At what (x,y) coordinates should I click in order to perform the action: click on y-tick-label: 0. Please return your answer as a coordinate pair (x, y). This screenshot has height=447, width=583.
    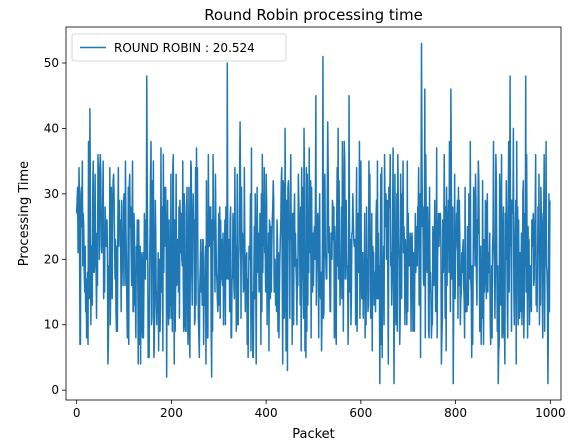
    Looking at the image, I should click on (55, 390).